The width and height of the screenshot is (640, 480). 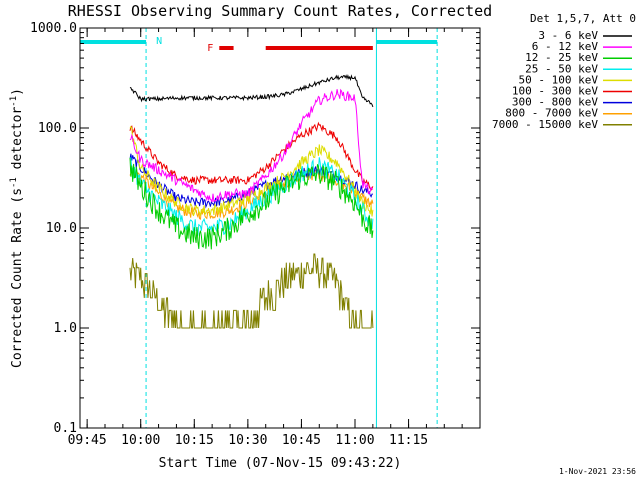 I want to click on legend-label: 12 - 25 keV, so click(x=561, y=57).